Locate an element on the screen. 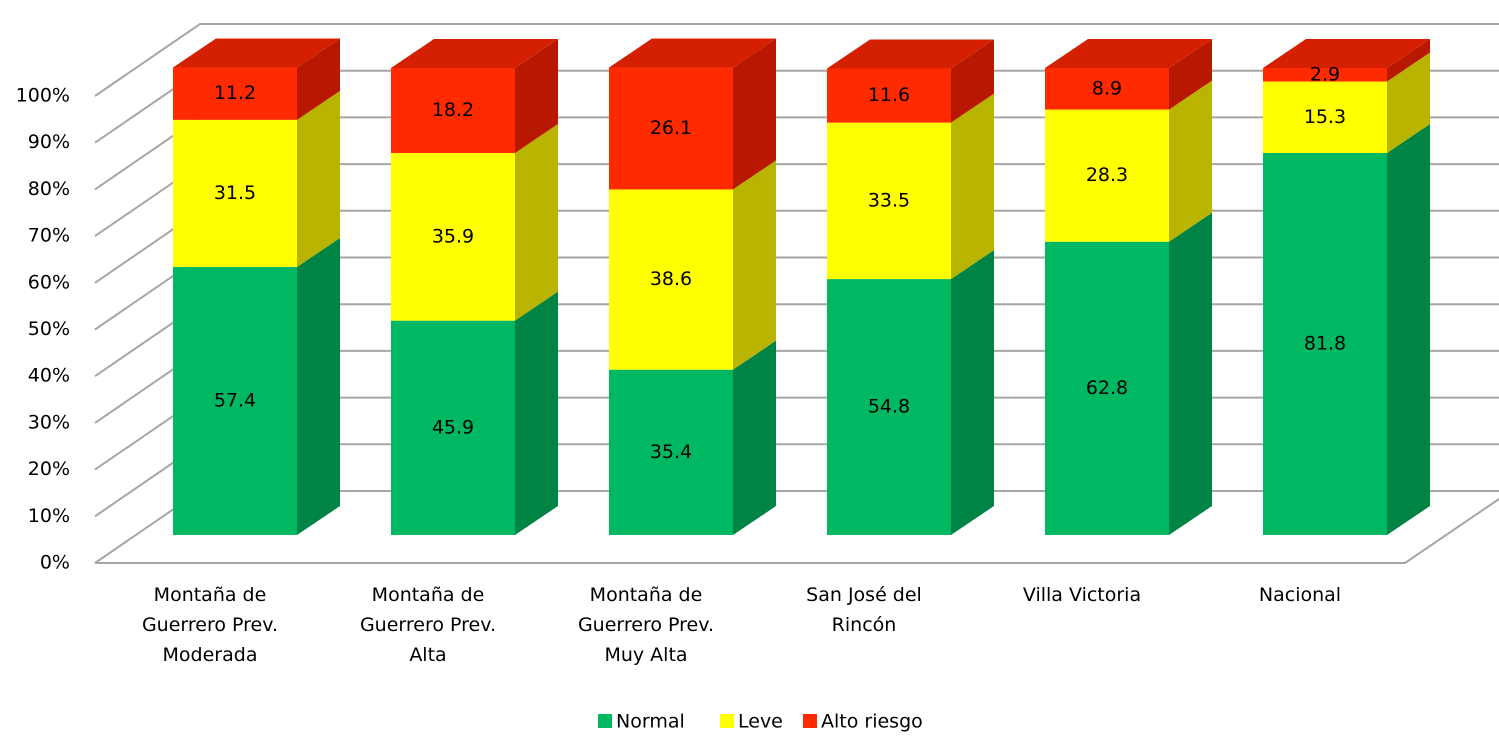 This screenshot has width=1499, height=737. data-label: 28.3 is located at coordinates (1107, 175).